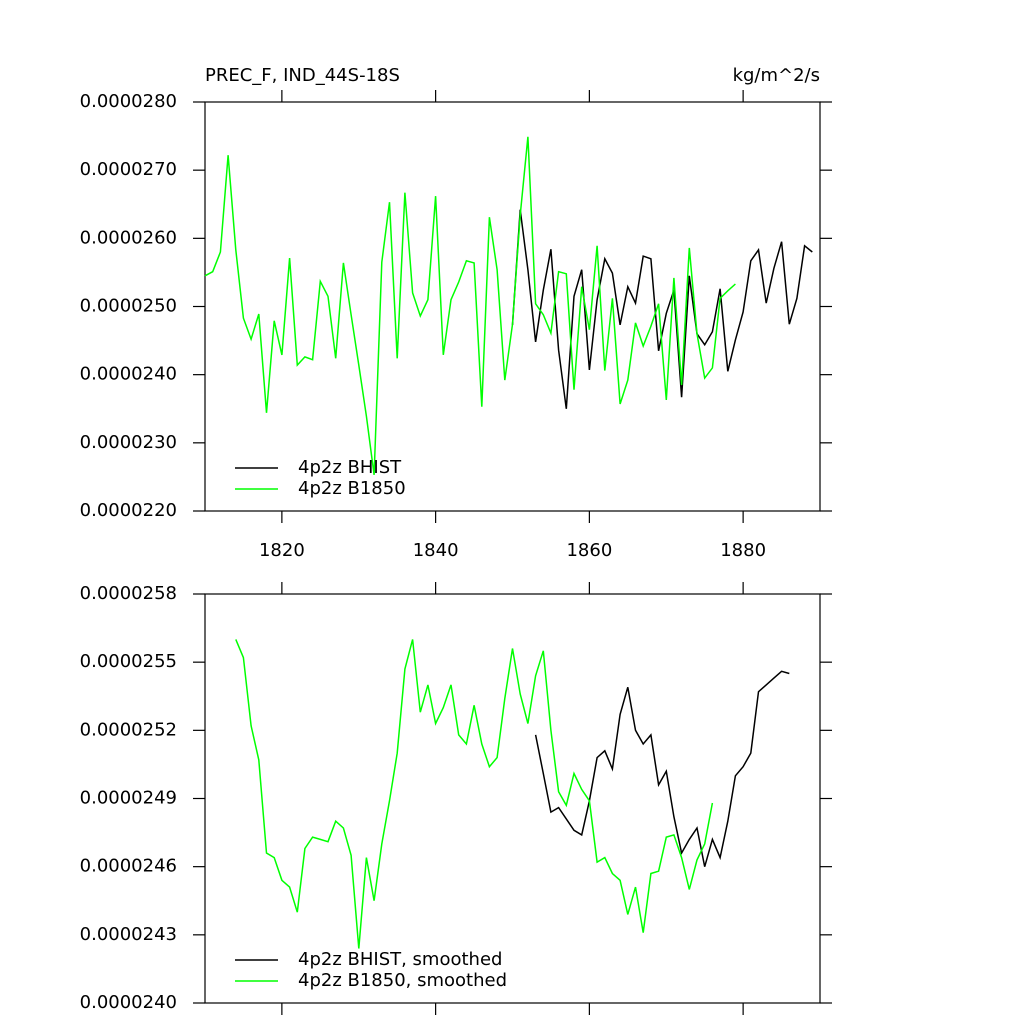  I want to click on legend-label: 4p2z B1850, smoothed, so click(402, 980).